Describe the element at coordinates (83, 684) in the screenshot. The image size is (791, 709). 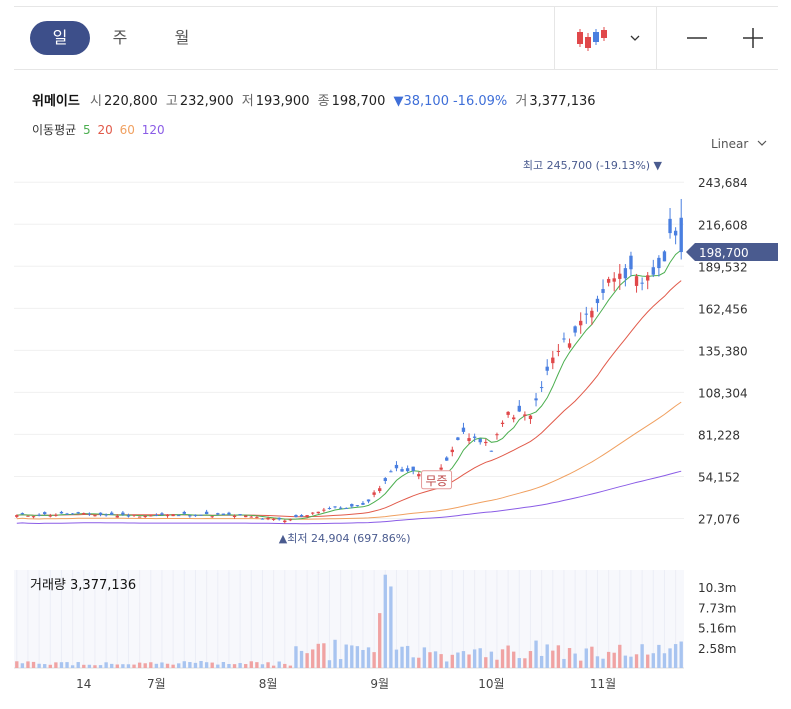
I see `x-tick-label: 14` at that location.